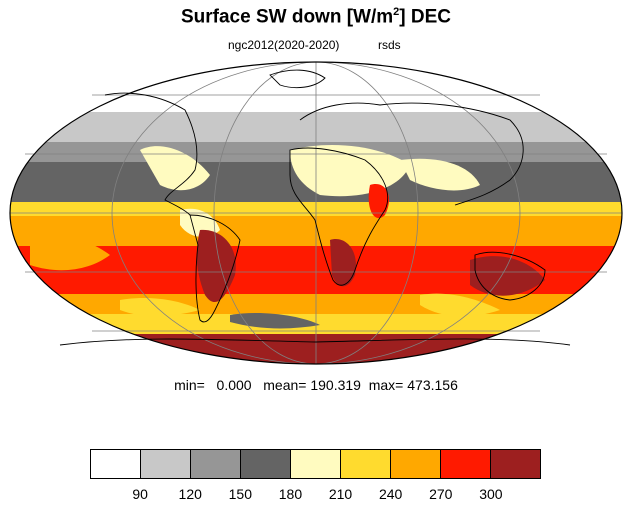 This screenshot has height=505, width=632. I want to click on patch-australia, so click(507, 276).